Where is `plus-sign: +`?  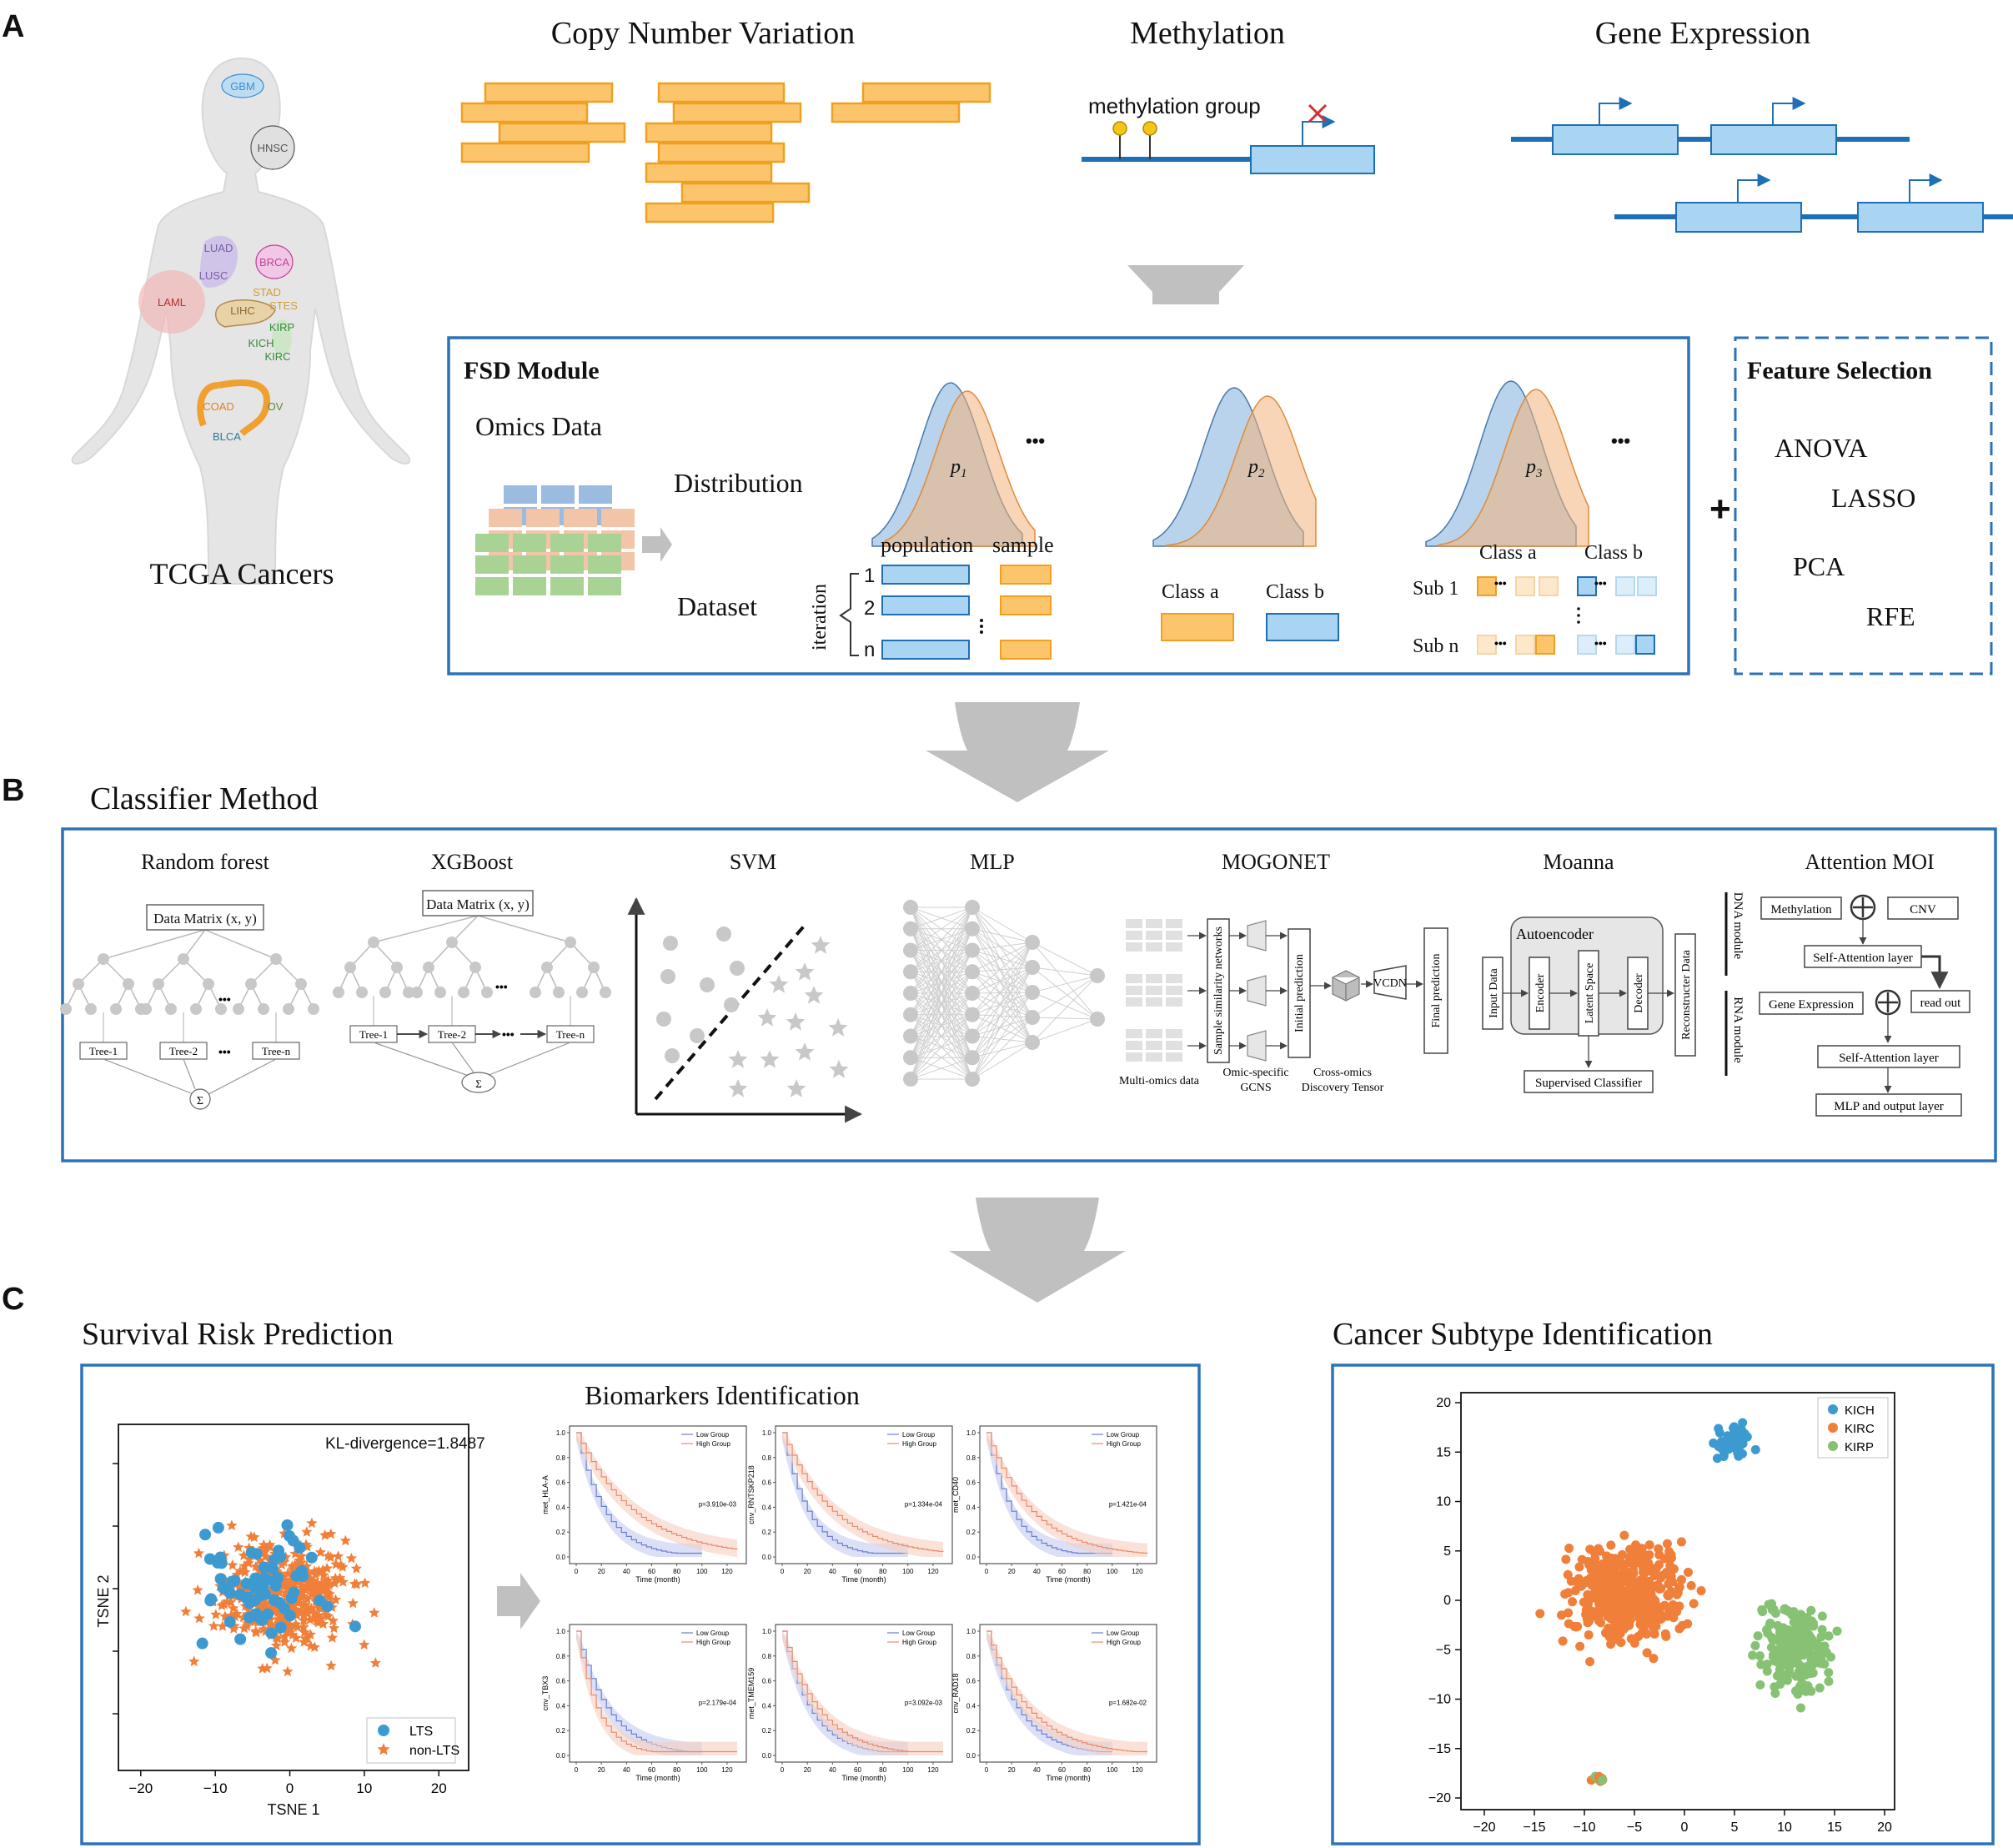
plus-sign: + is located at coordinates (1720, 509).